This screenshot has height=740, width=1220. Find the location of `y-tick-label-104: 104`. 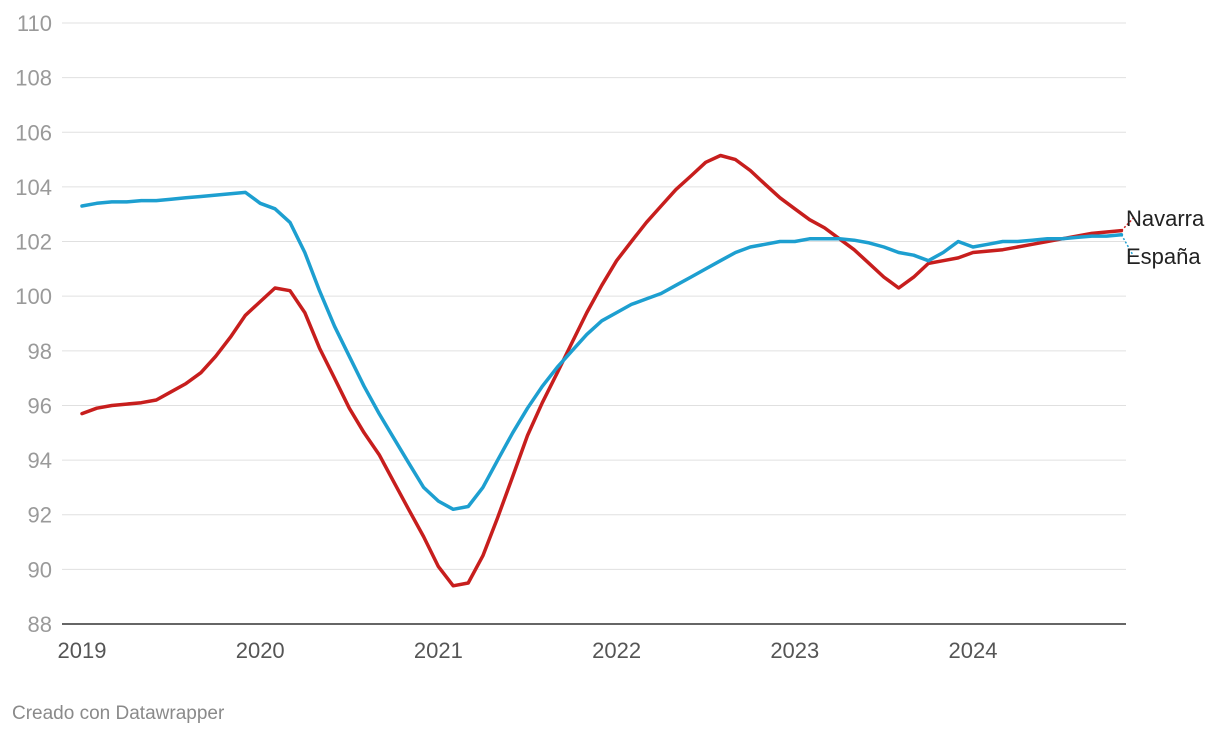

y-tick-label-104: 104 is located at coordinates (33, 187).